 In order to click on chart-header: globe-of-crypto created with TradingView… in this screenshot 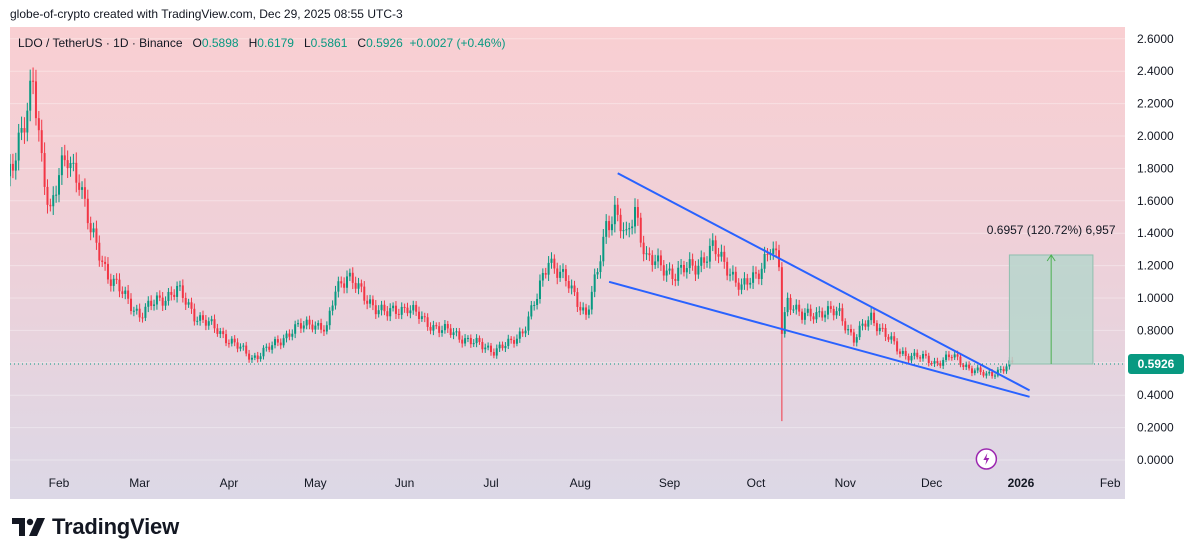, I will do `click(206, 14)`.